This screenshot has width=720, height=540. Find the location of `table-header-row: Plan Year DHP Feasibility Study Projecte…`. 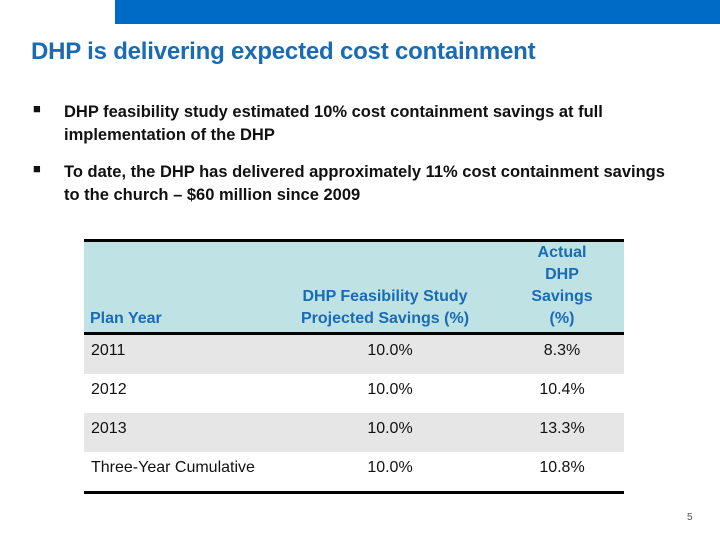

table-header-row: Plan Year DHP Feasibility Study Projecte… is located at coordinates (354, 287).